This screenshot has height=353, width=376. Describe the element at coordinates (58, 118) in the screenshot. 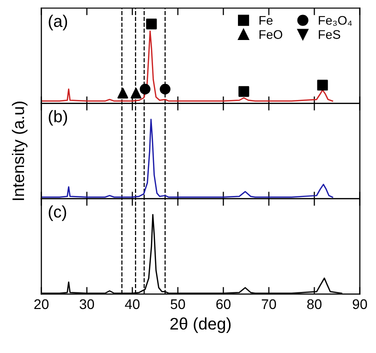

I see `chart-title: (b)` at that location.